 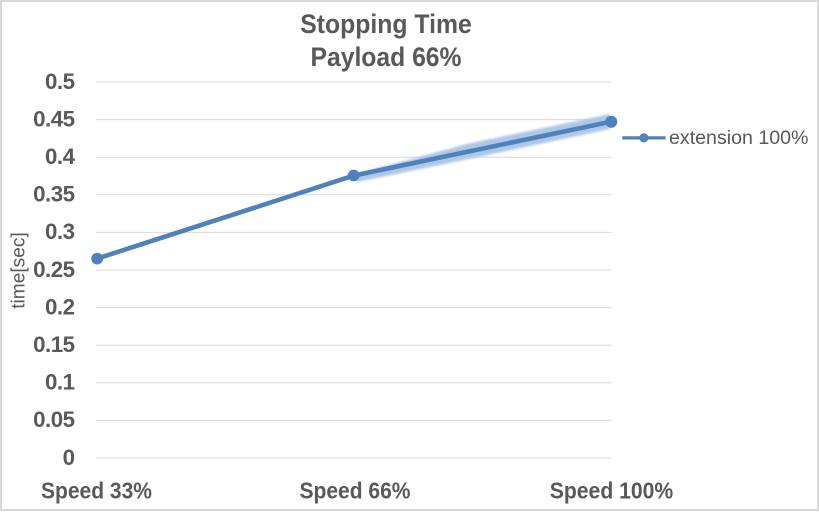 What do you see at coordinates (19, 270) in the screenshot?
I see `svg-text: time[sec]` at bounding box center [19, 270].